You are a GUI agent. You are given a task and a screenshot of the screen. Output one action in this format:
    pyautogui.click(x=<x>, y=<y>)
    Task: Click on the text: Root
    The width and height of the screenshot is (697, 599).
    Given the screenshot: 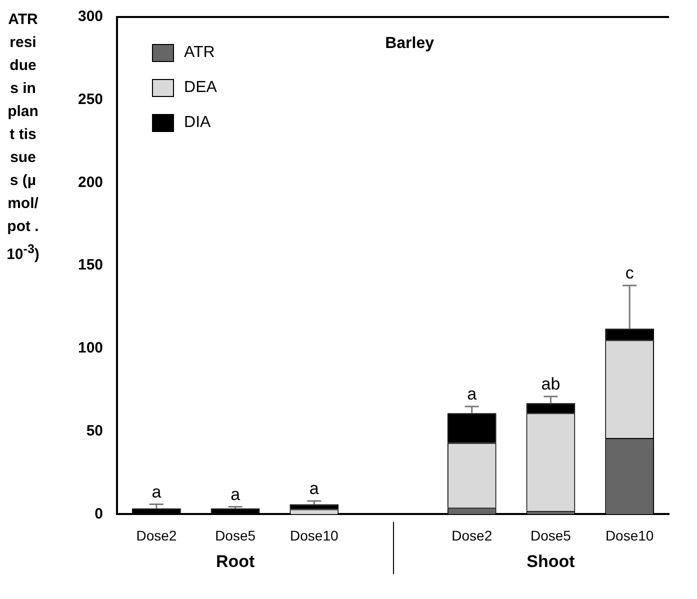 What is the action you would take?
    pyautogui.click(x=235, y=562)
    